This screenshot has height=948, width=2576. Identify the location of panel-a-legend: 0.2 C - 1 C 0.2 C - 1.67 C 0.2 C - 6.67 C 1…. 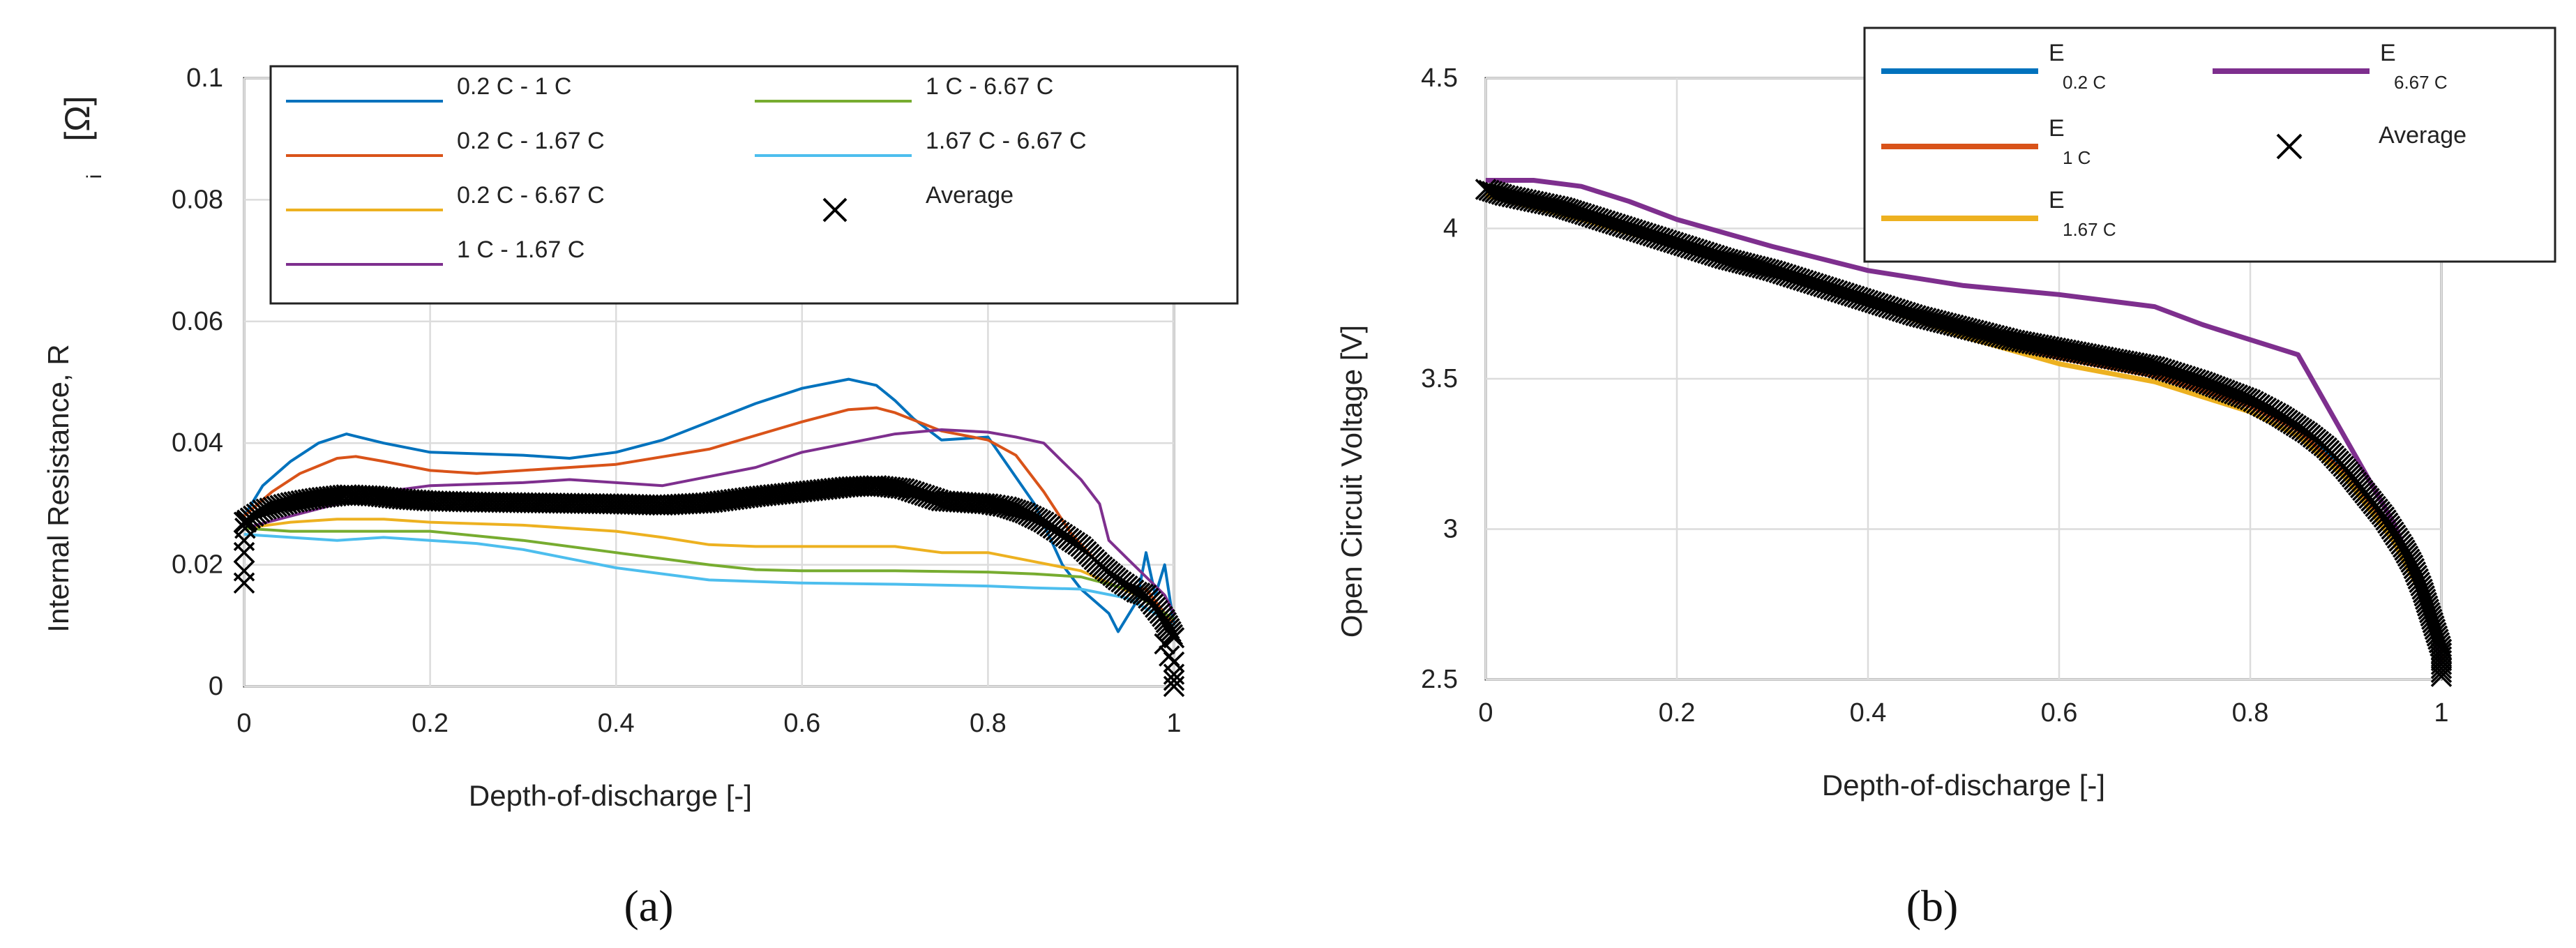
(754, 185).